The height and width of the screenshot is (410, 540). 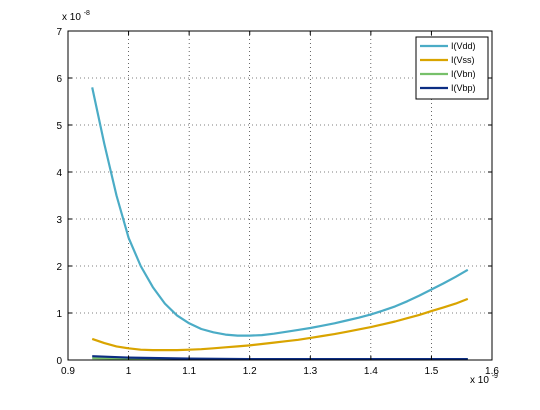 I want to click on series-line-i-vbp, so click(x=280, y=358).